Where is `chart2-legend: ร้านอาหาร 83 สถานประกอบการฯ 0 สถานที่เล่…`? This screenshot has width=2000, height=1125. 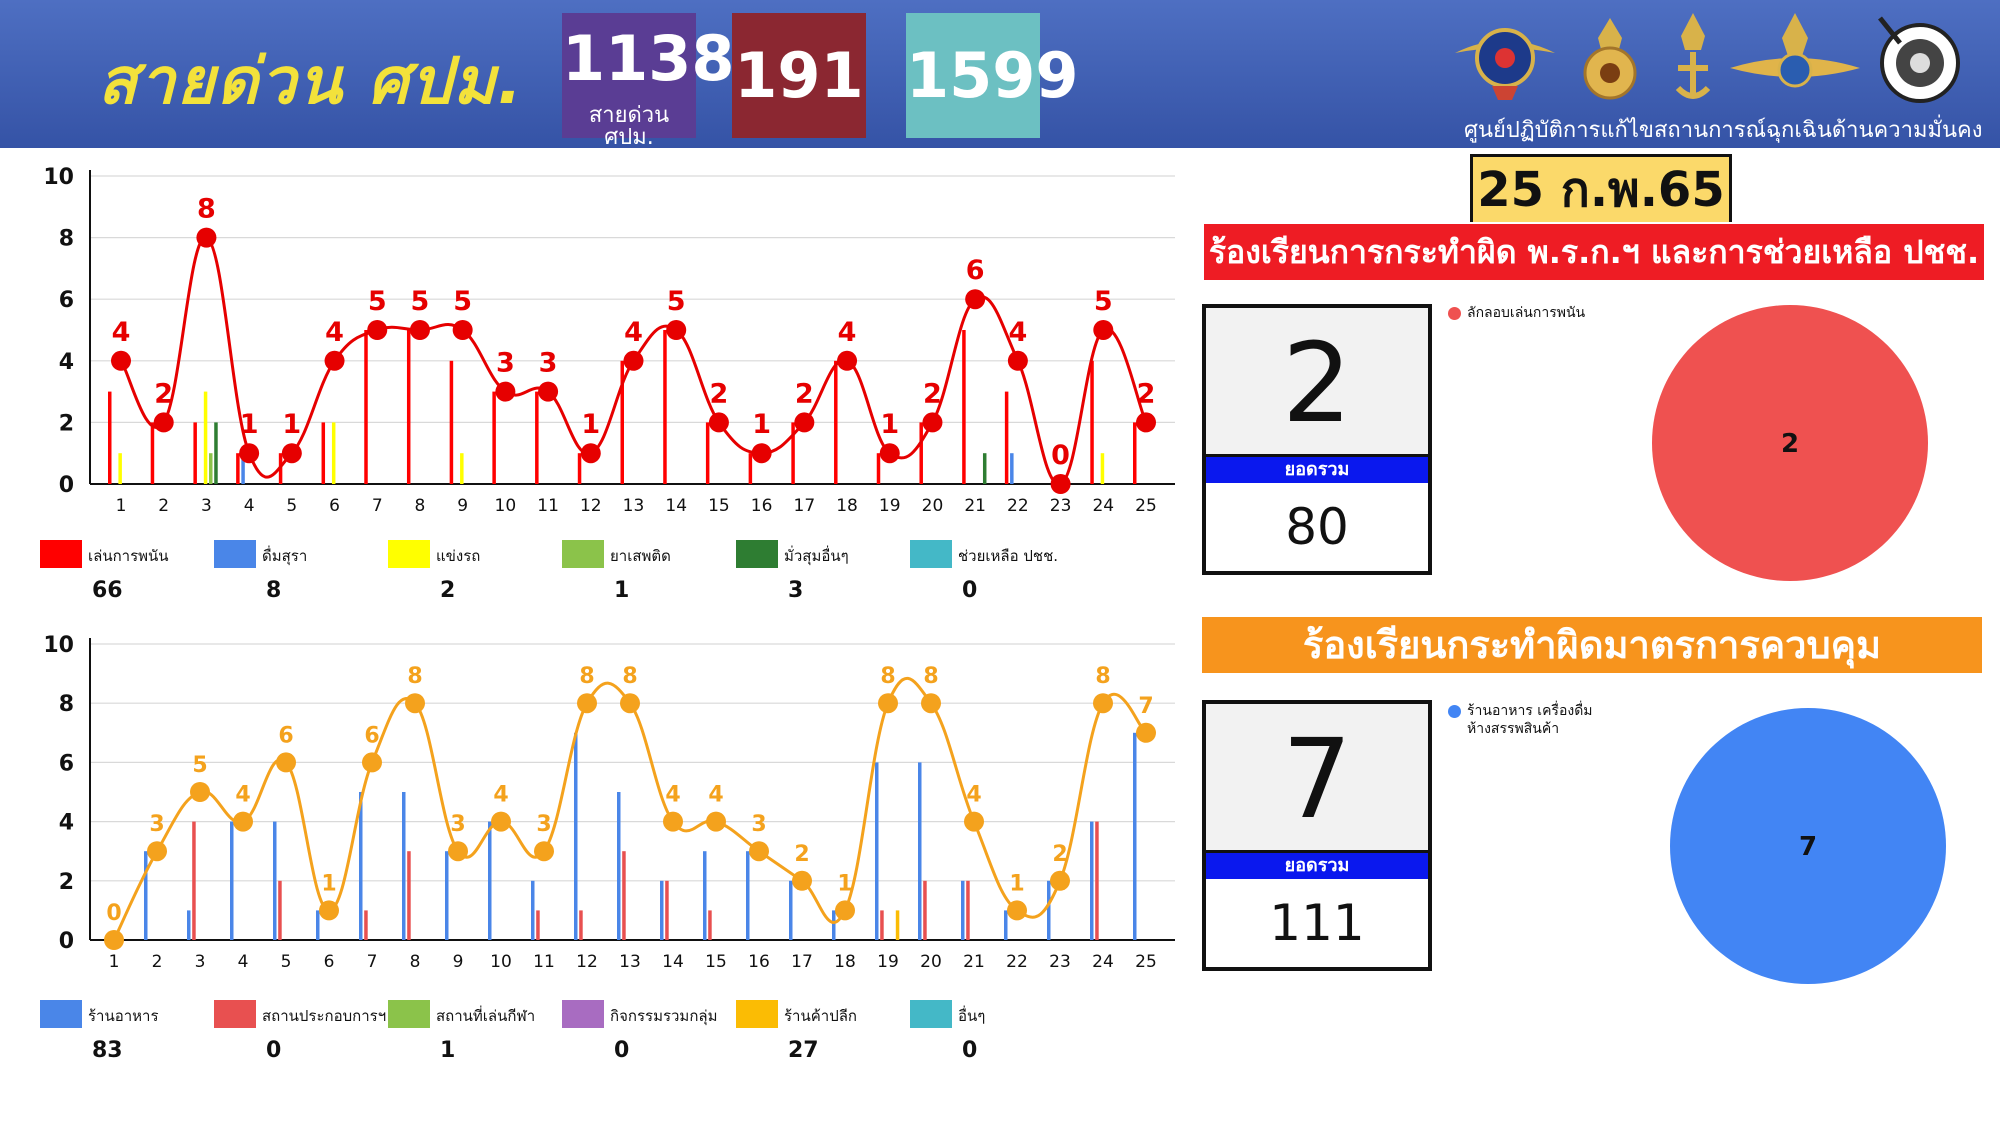
chart2-legend: ร้านอาหาร 83 สถานประกอบการฯ 0 สถานที่เล่… is located at coordinates (610, 1035).